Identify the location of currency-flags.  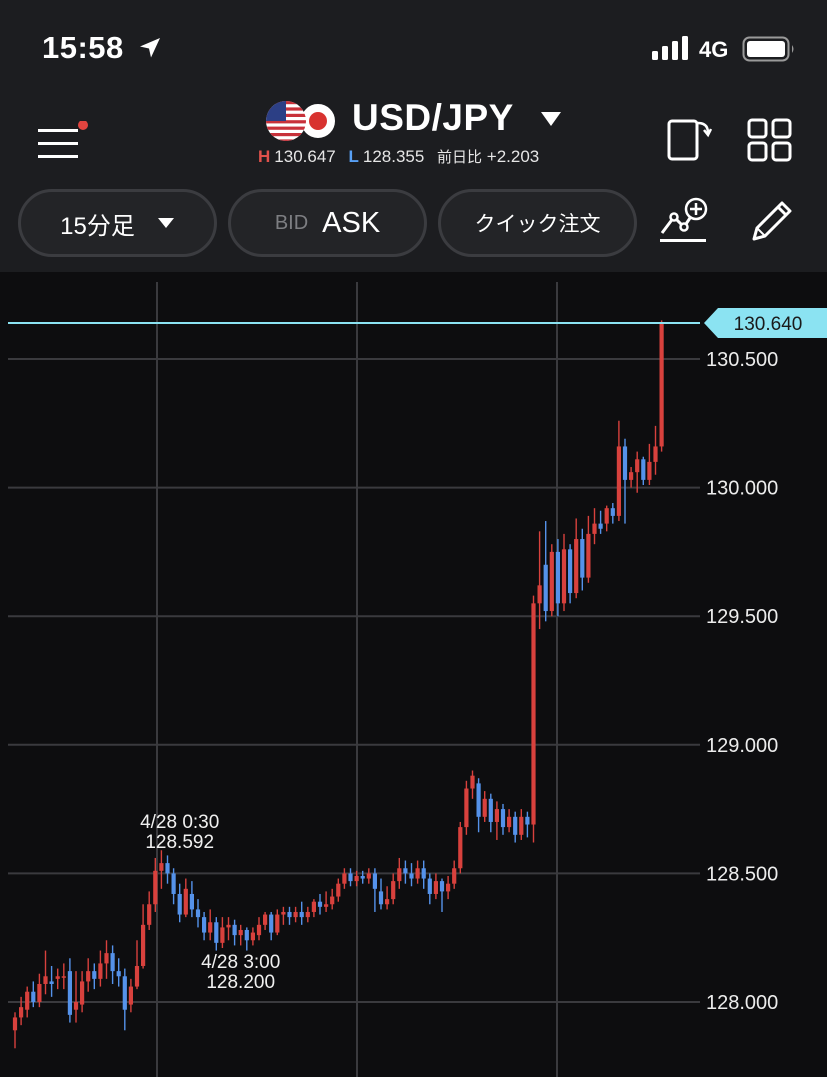
(301, 121).